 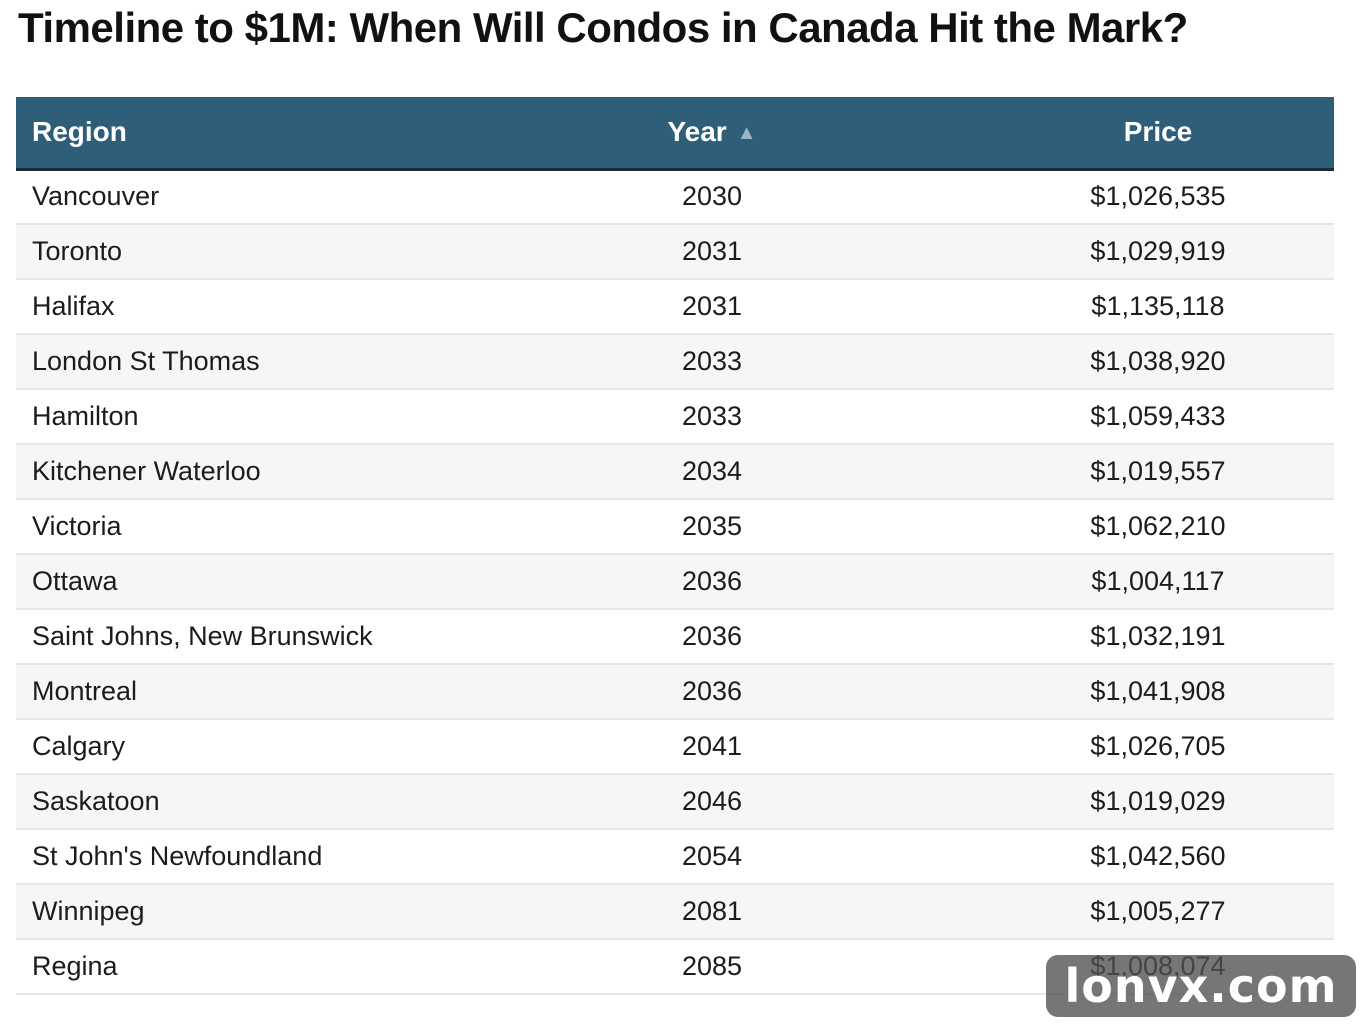 What do you see at coordinates (1158, 582) in the screenshot?
I see `table-cell-price: $1,004,117` at bounding box center [1158, 582].